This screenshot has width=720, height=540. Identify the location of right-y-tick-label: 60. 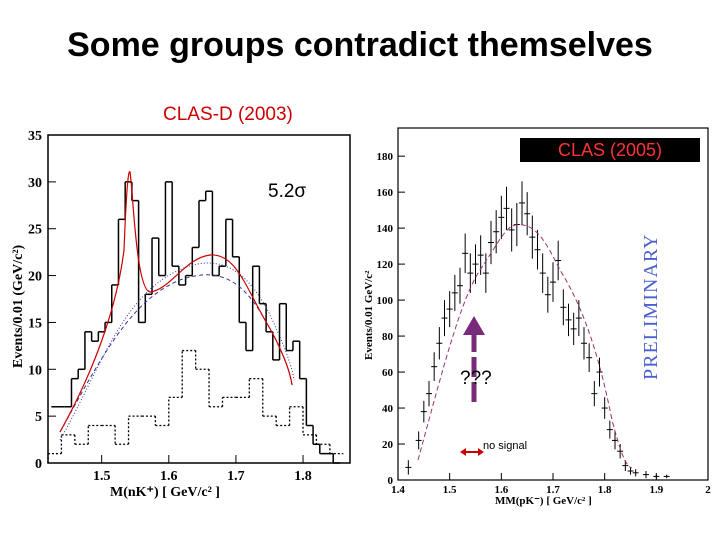
(388, 373).